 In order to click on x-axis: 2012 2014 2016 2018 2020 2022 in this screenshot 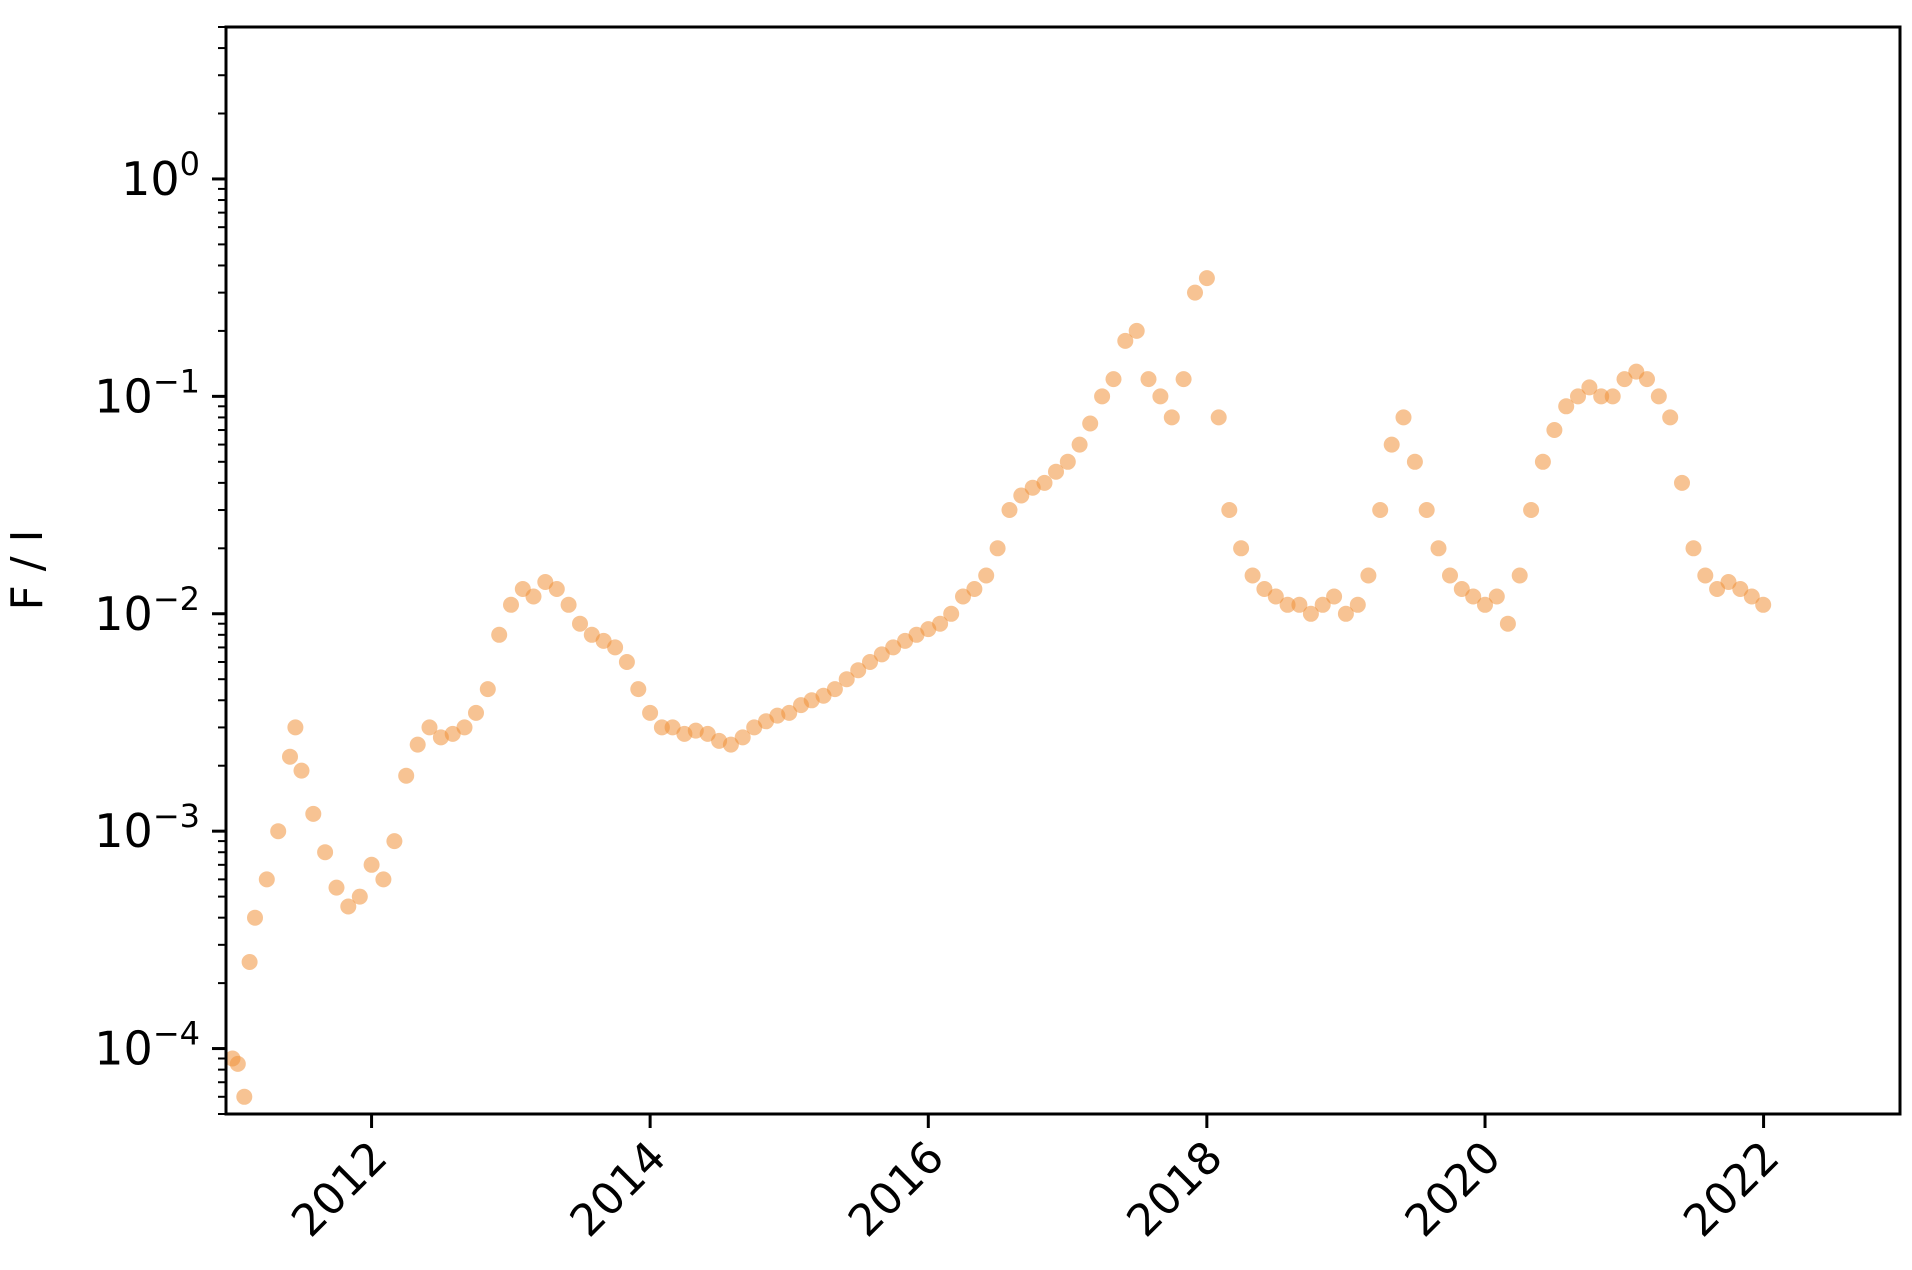, I will do `click(1035, 1180)`.